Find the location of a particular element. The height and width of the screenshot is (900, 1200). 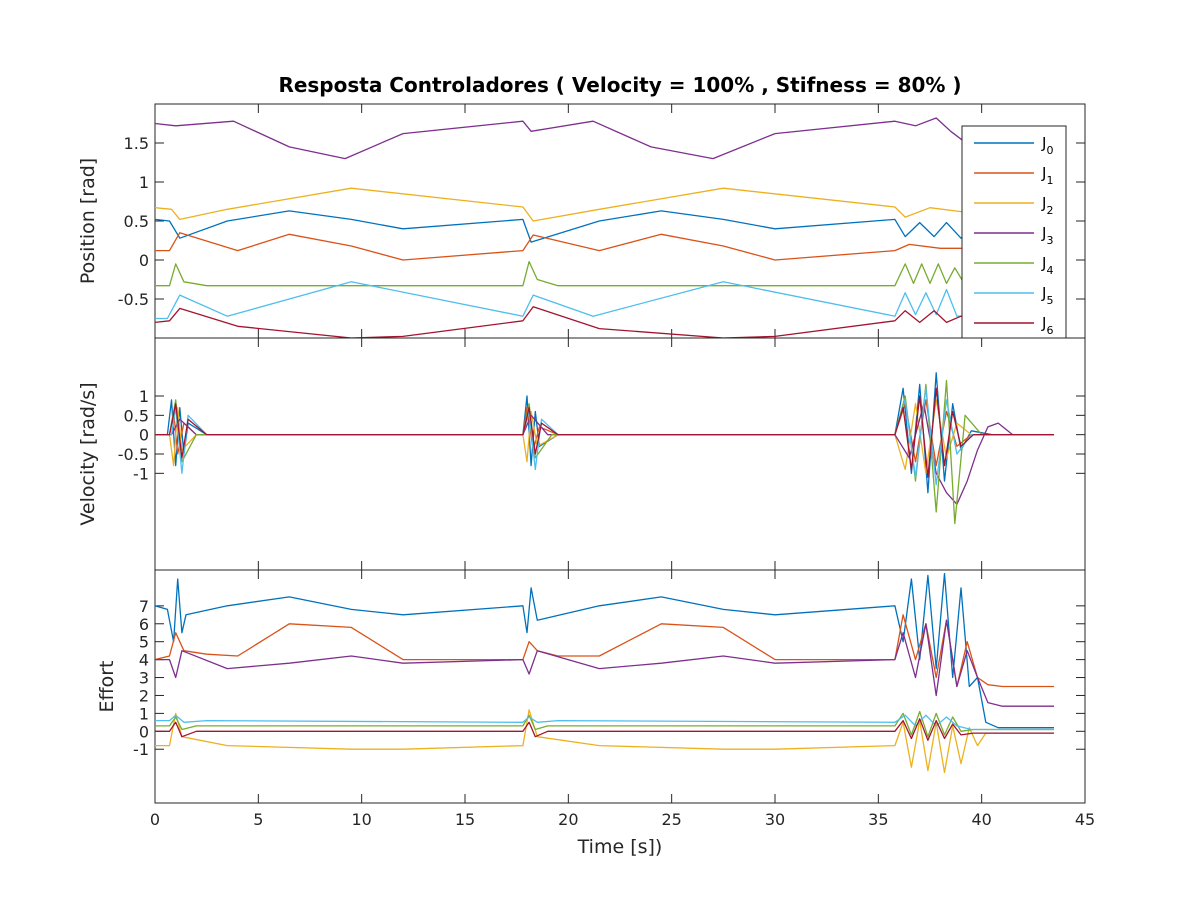

legend-label-sub: 6 is located at coordinates (1049, 330).